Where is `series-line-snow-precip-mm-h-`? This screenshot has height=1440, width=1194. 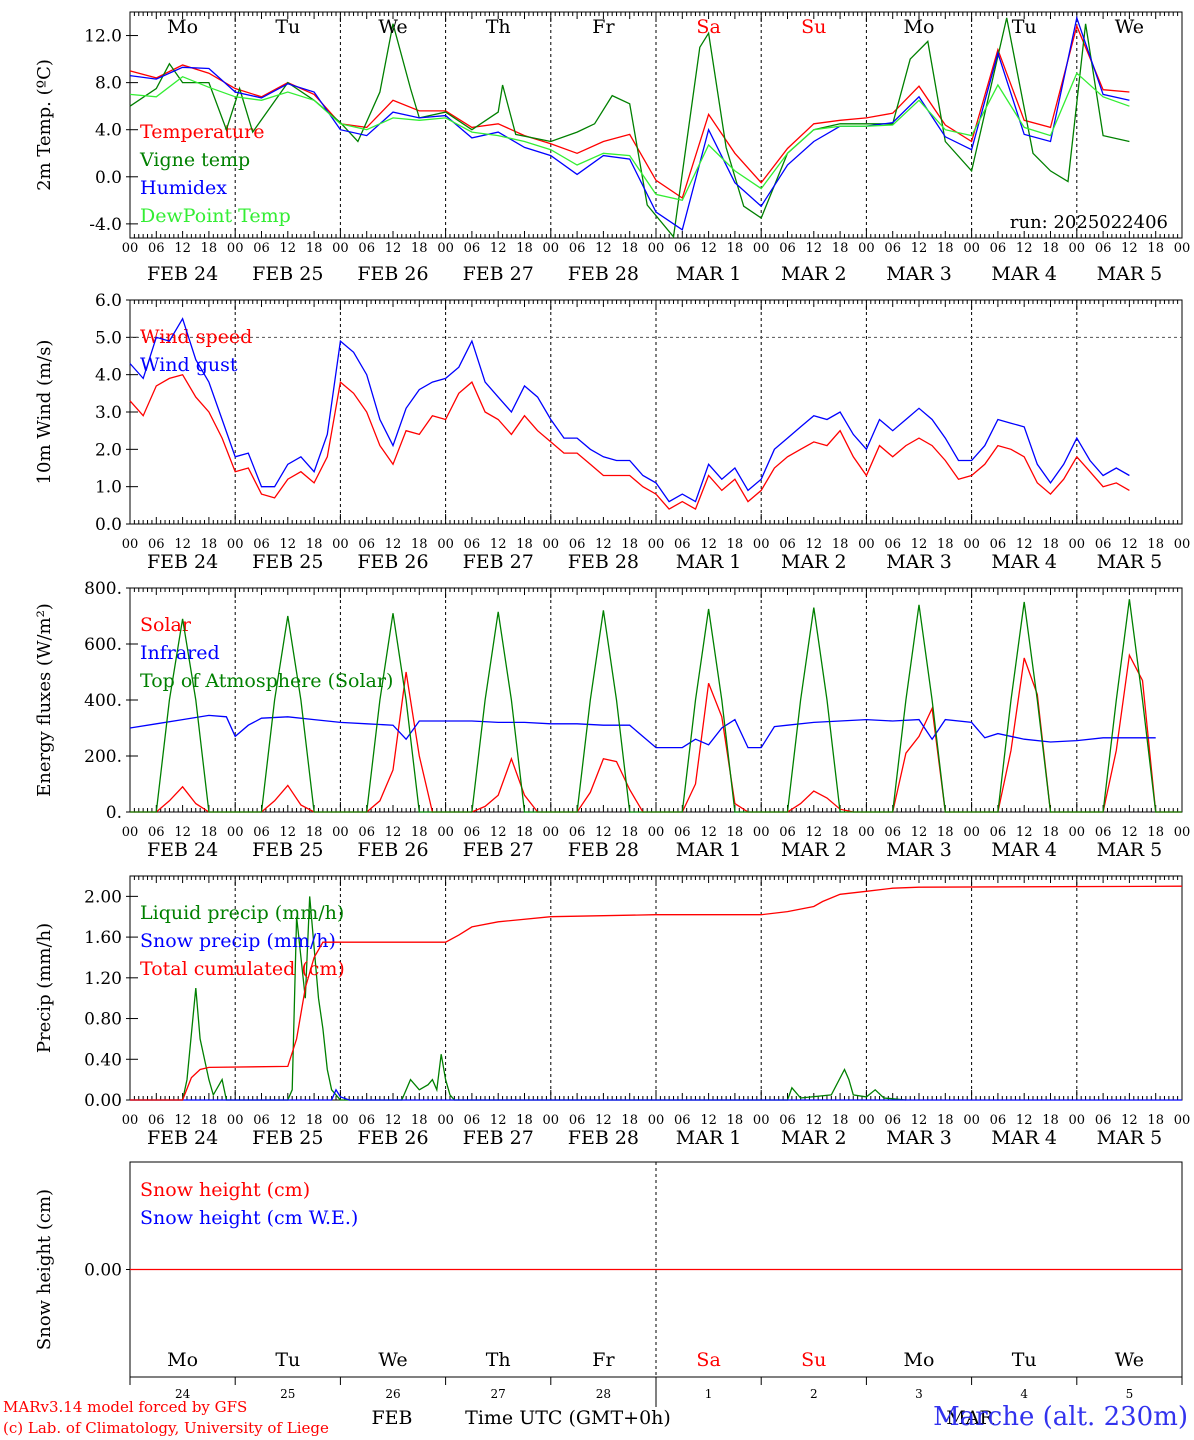
series-line-snow-precip-mm-h- is located at coordinates (656, 1094).